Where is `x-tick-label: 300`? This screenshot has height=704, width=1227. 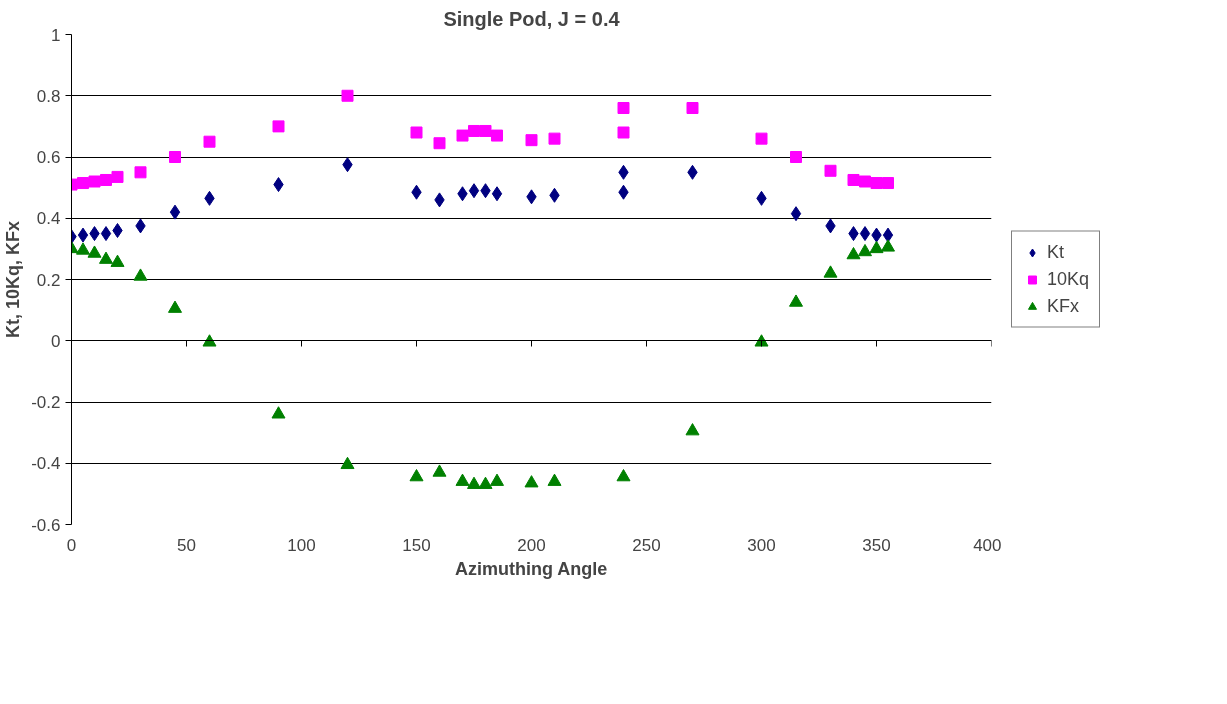
x-tick-label: 300 is located at coordinates (761, 545).